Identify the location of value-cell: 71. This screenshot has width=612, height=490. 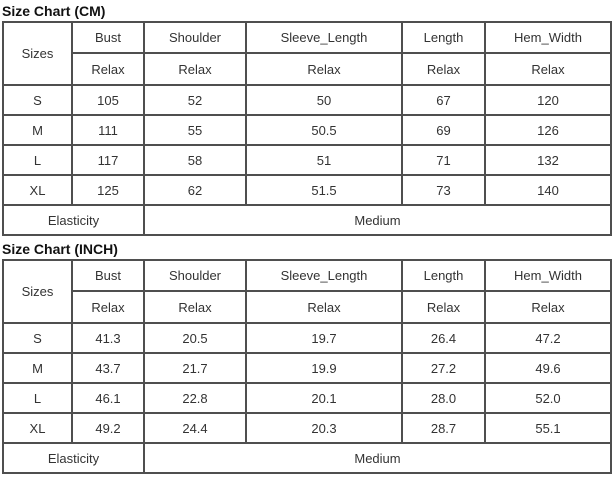
(443, 160).